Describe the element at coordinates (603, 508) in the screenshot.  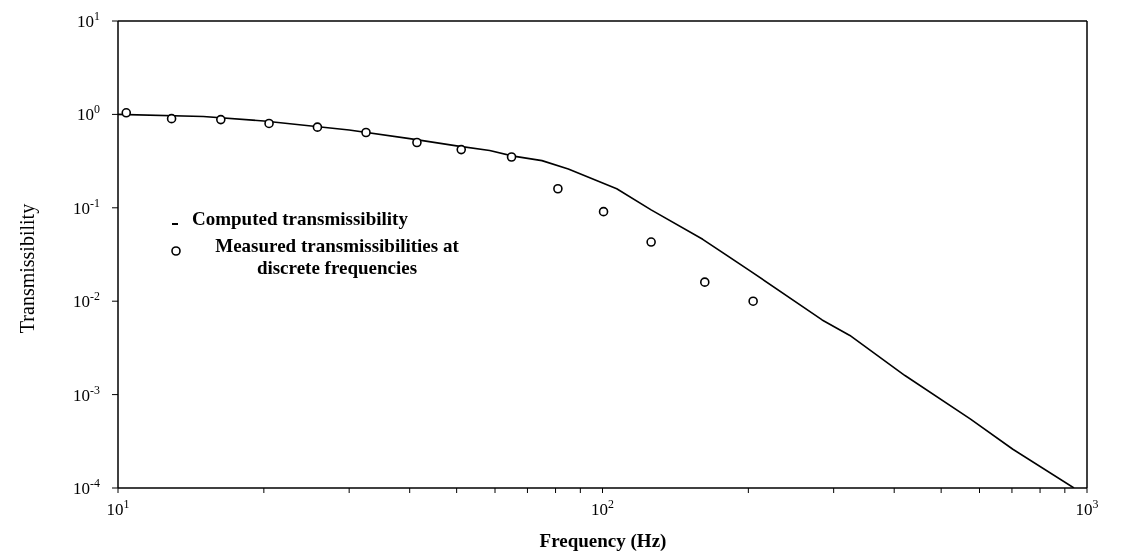
I see `x-tick-label: 10$^{2}$` at that location.